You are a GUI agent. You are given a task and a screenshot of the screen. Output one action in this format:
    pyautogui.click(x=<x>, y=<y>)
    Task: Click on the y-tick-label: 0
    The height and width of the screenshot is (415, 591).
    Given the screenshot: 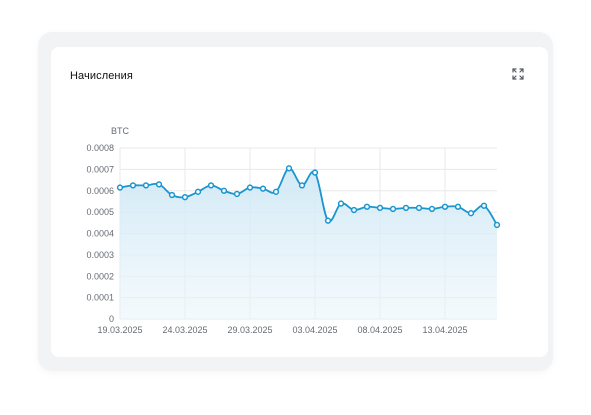 What is the action you would take?
    pyautogui.click(x=111, y=319)
    